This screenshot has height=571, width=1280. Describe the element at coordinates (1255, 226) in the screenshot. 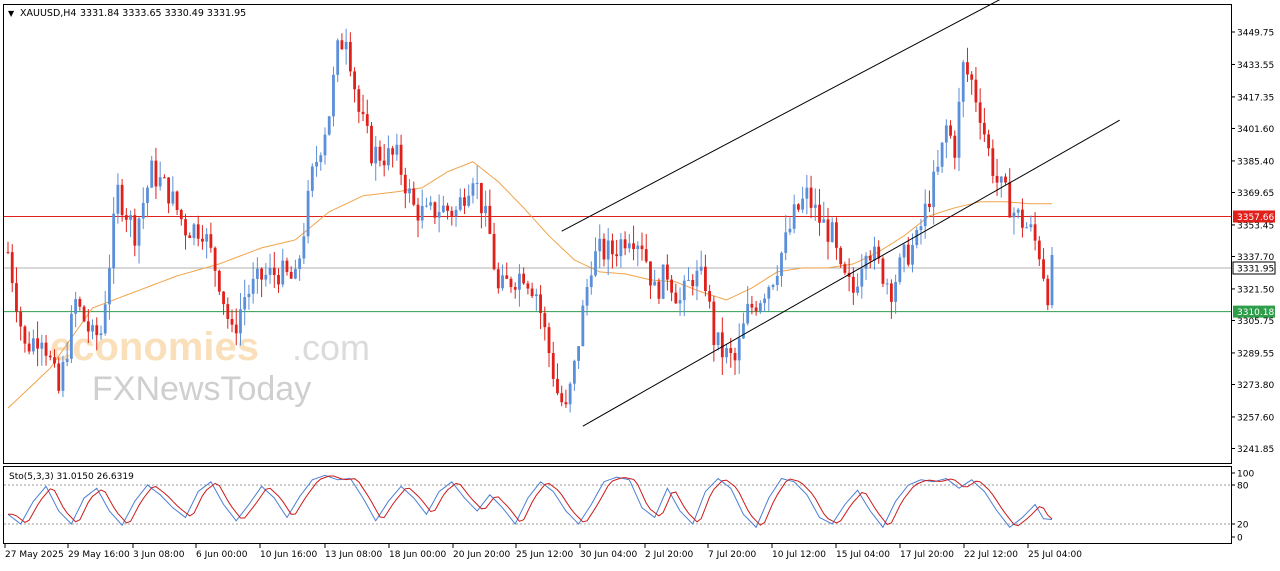

I see `price-tick-label: 3353.45` at that location.